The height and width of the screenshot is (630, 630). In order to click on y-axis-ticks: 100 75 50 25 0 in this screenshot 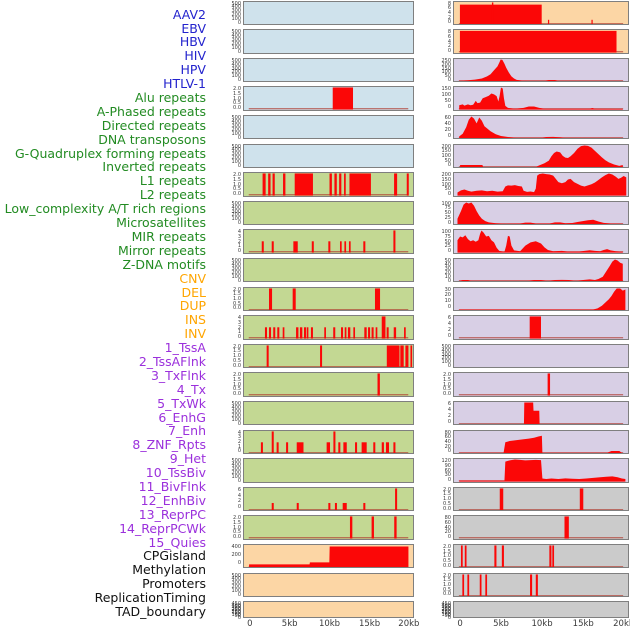, I will do `click(437, 213)`.